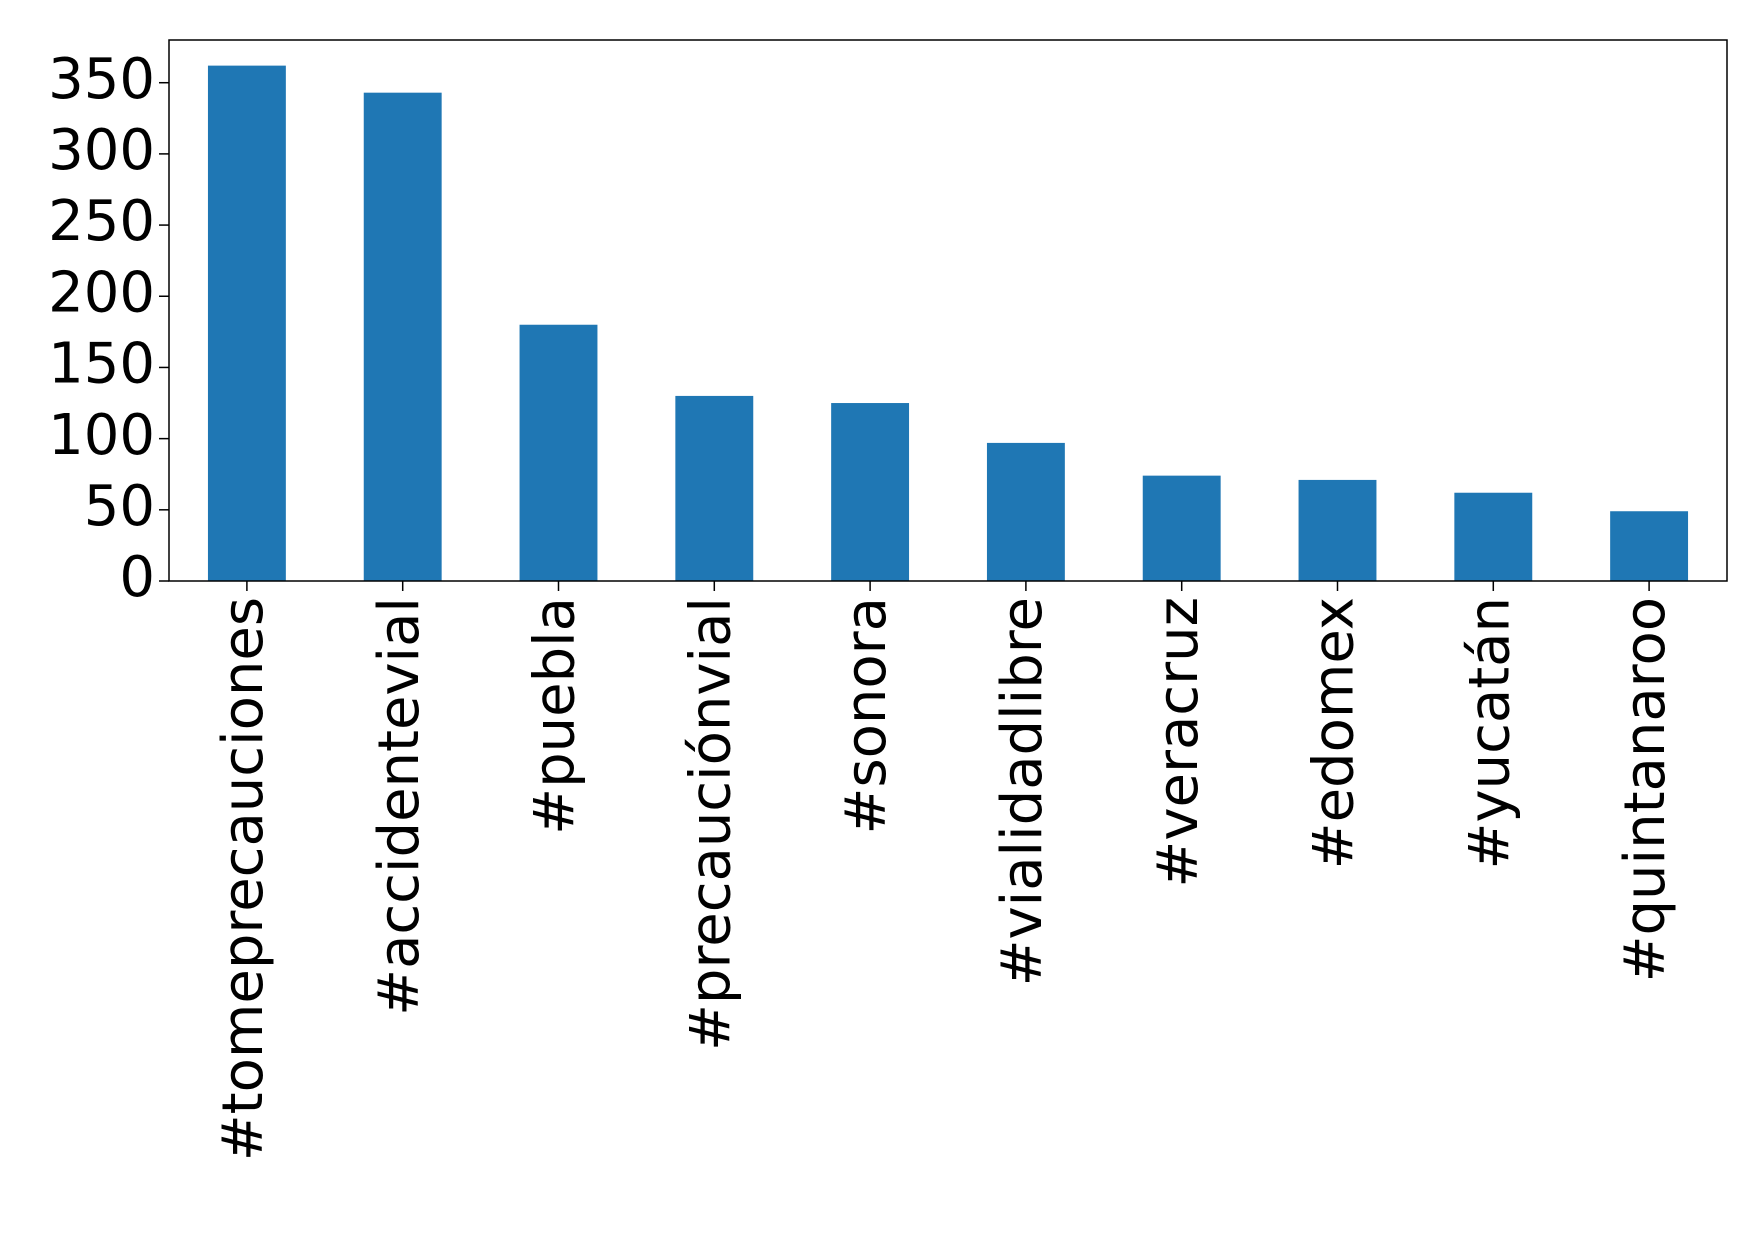 Image resolution: width=1759 pixels, height=1258 pixels. Describe the element at coordinates (555, 716) in the screenshot. I see `x-tick-label: #puebla` at that location.